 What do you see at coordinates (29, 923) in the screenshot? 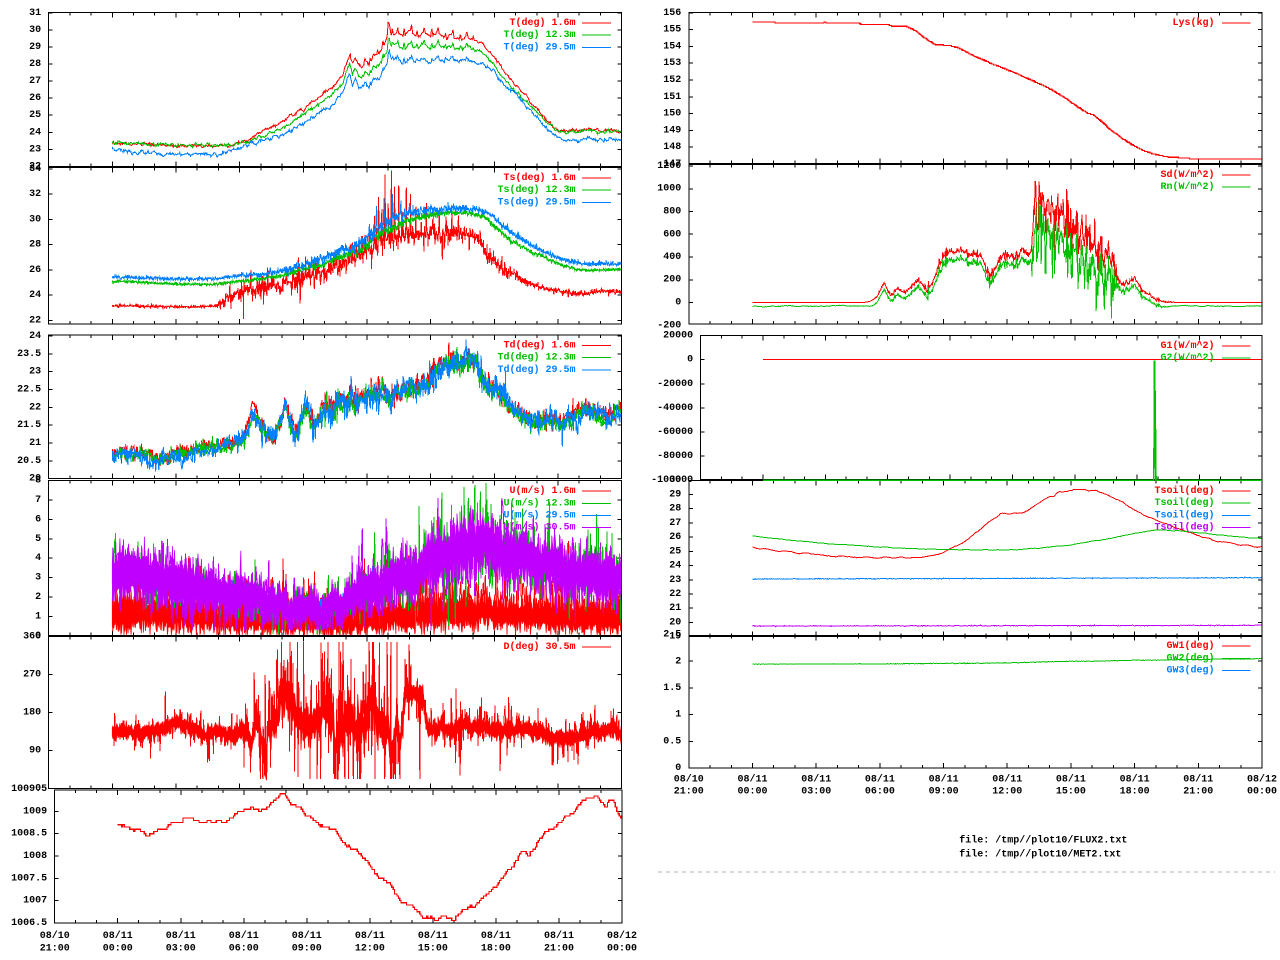
I see `svg-text: 1006.5` at bounding box center [29, 923].